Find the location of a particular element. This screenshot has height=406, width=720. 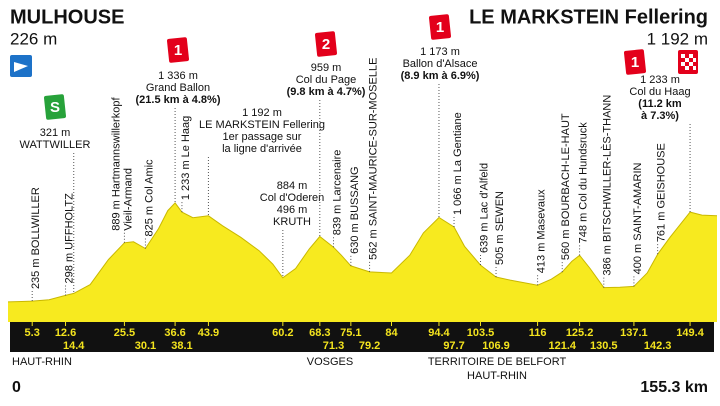

climb-label: Col du Page is located at coordinates (326, 80).